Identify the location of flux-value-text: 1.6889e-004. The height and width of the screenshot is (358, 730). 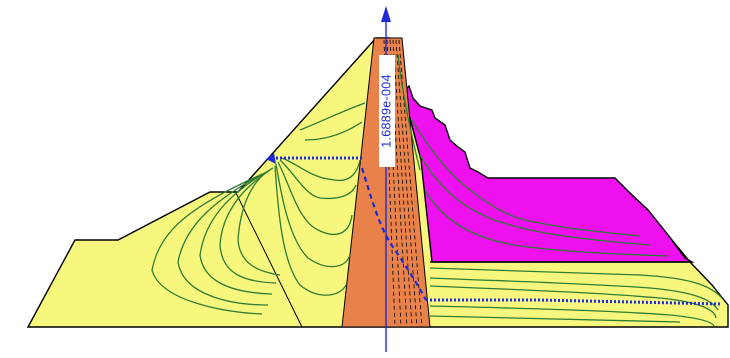
(386, 111).